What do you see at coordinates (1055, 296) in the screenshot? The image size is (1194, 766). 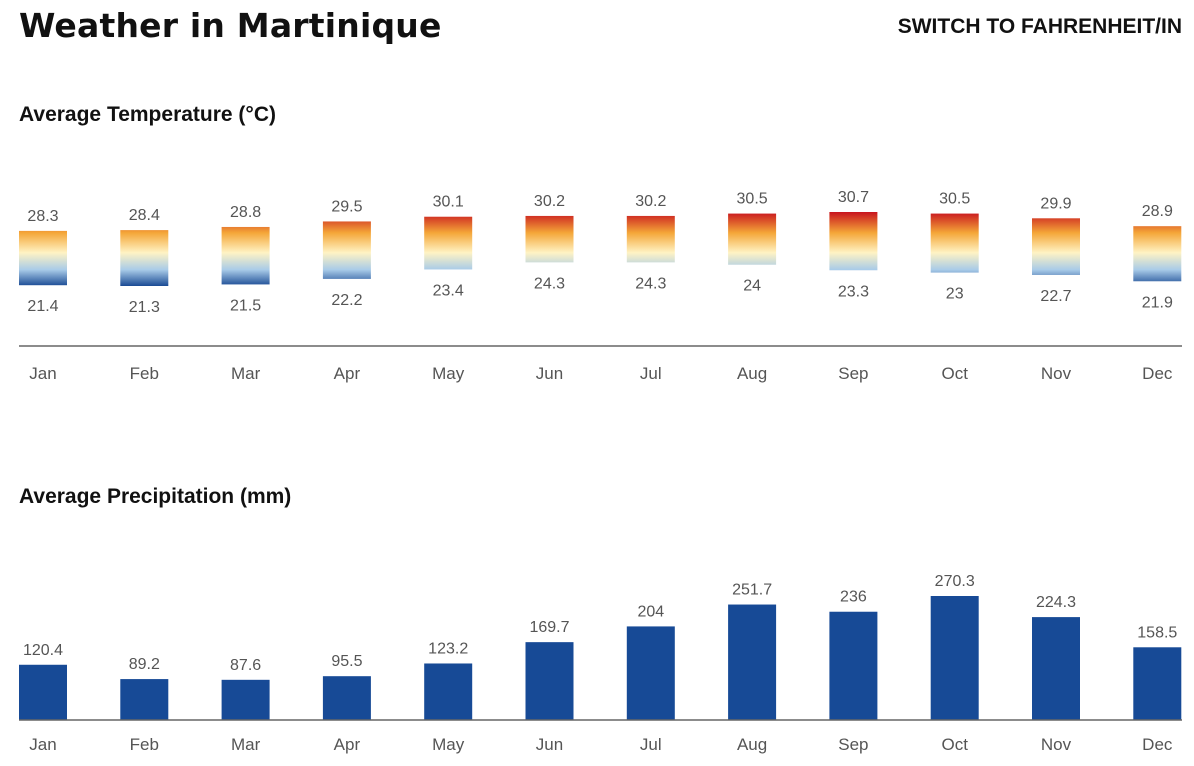 I see `temperature-low-label: 22.7` at bounding box center [1055, 296].